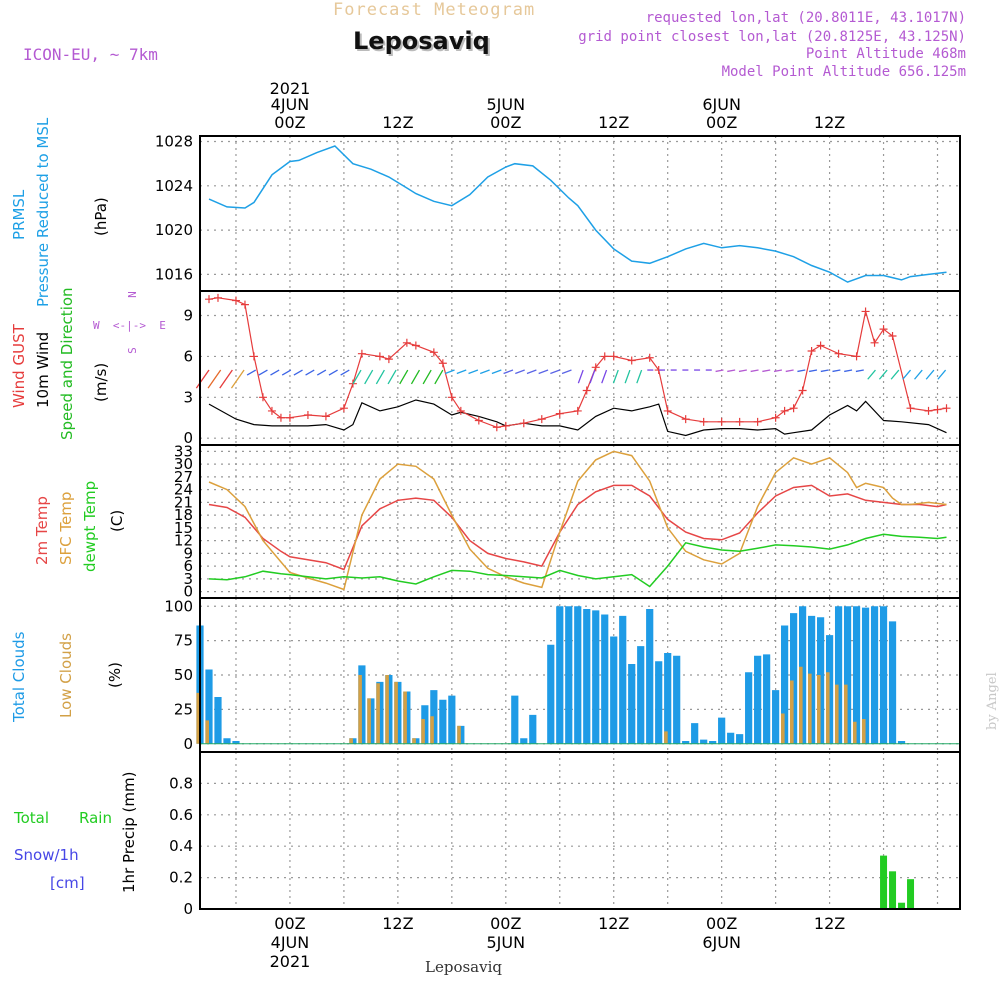 The width and height of the screenshot is (1000, 1000). I want to click on model-label: ICON-EU, ~ 7km, so click(90, 54).